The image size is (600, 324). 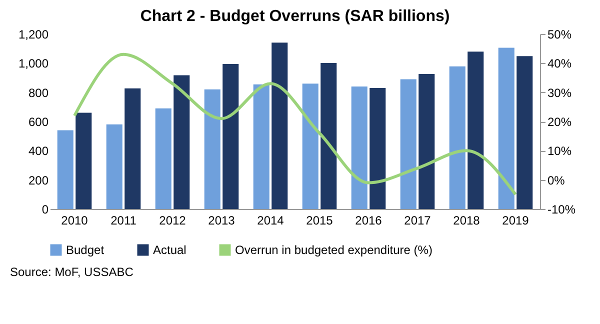 I want to click on x-tick-label: 2019, so click(x=516, y=221).